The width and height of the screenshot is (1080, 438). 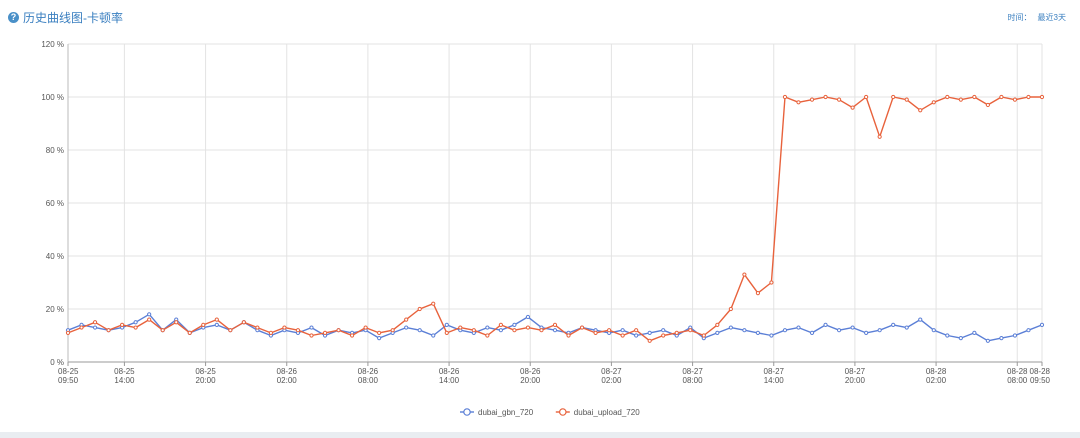 I want to click on time-range-filter: 时间： 最近3天, so click(x=1037, y=17).